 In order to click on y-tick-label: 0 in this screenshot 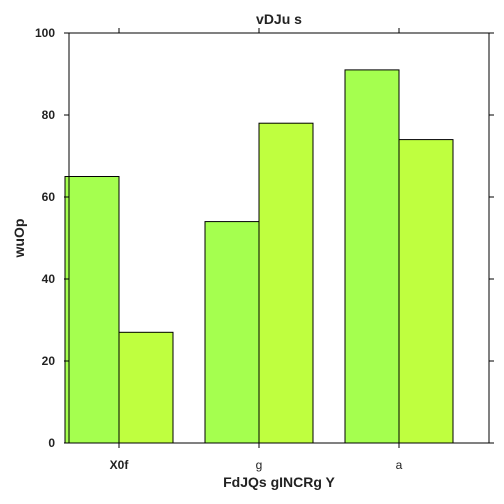, I will do `click(51, 443)`.